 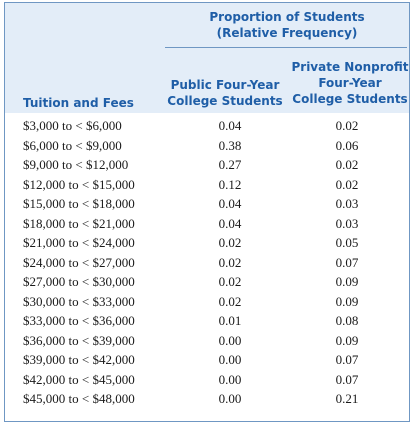 What do you see at coordinates (207, 204) in the screenshot?
I see `table-row: $15,000 to < $18,000 0.04 0.03` at bounding box center [207, 204].